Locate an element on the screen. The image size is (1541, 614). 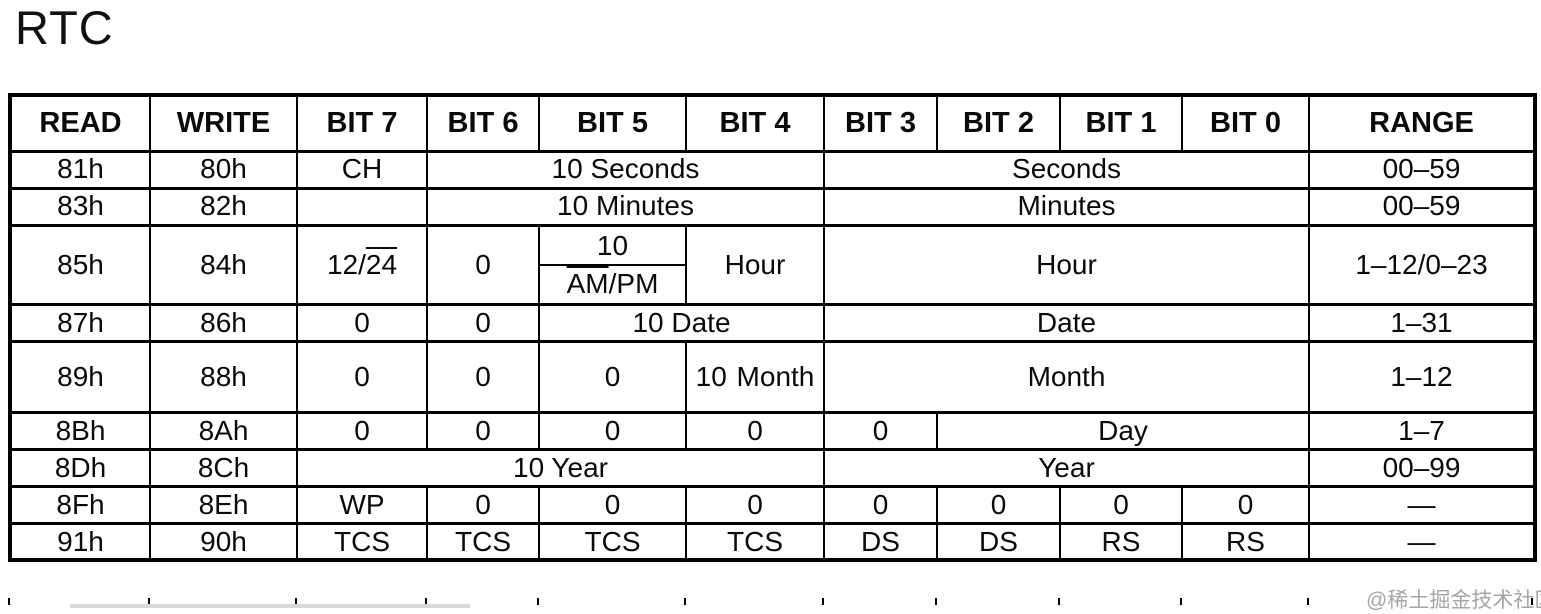
cell-month-bit4: 10 Month is located at coordinates (755, 376).